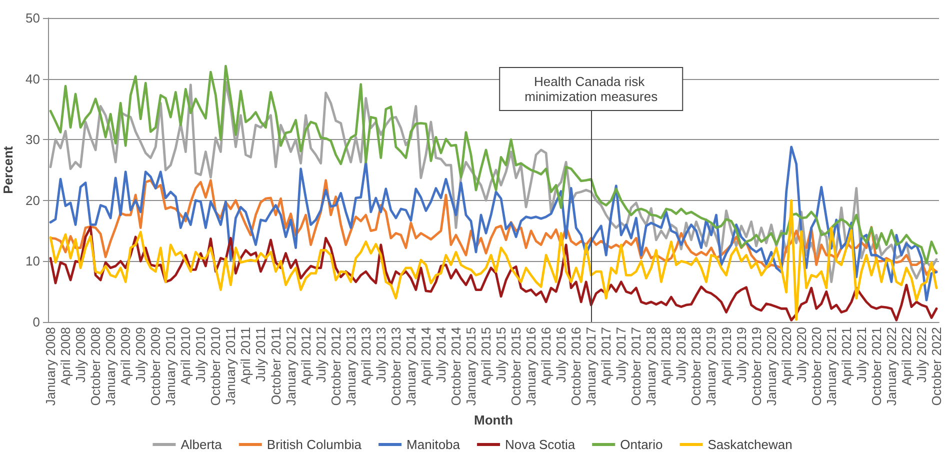  I want to click on x-tick-label: July 2011, so click(260, 354).